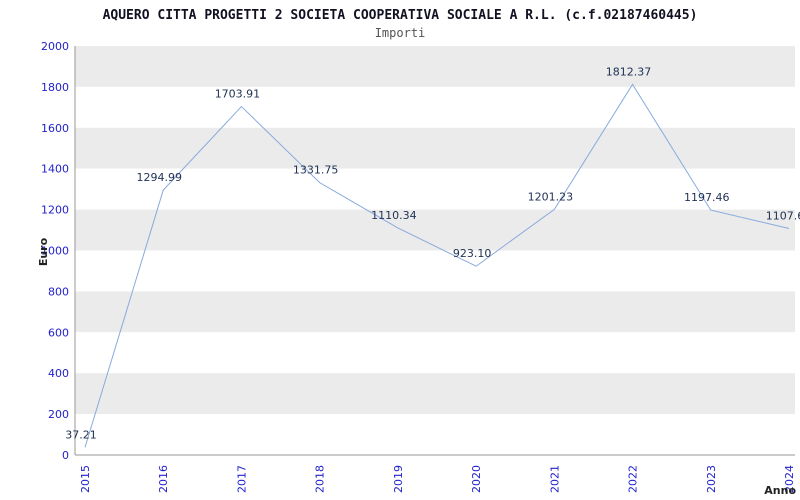 This screenshot has width=800, height=500. I want to click on x-tick-label: 2023, so click(711, 479).